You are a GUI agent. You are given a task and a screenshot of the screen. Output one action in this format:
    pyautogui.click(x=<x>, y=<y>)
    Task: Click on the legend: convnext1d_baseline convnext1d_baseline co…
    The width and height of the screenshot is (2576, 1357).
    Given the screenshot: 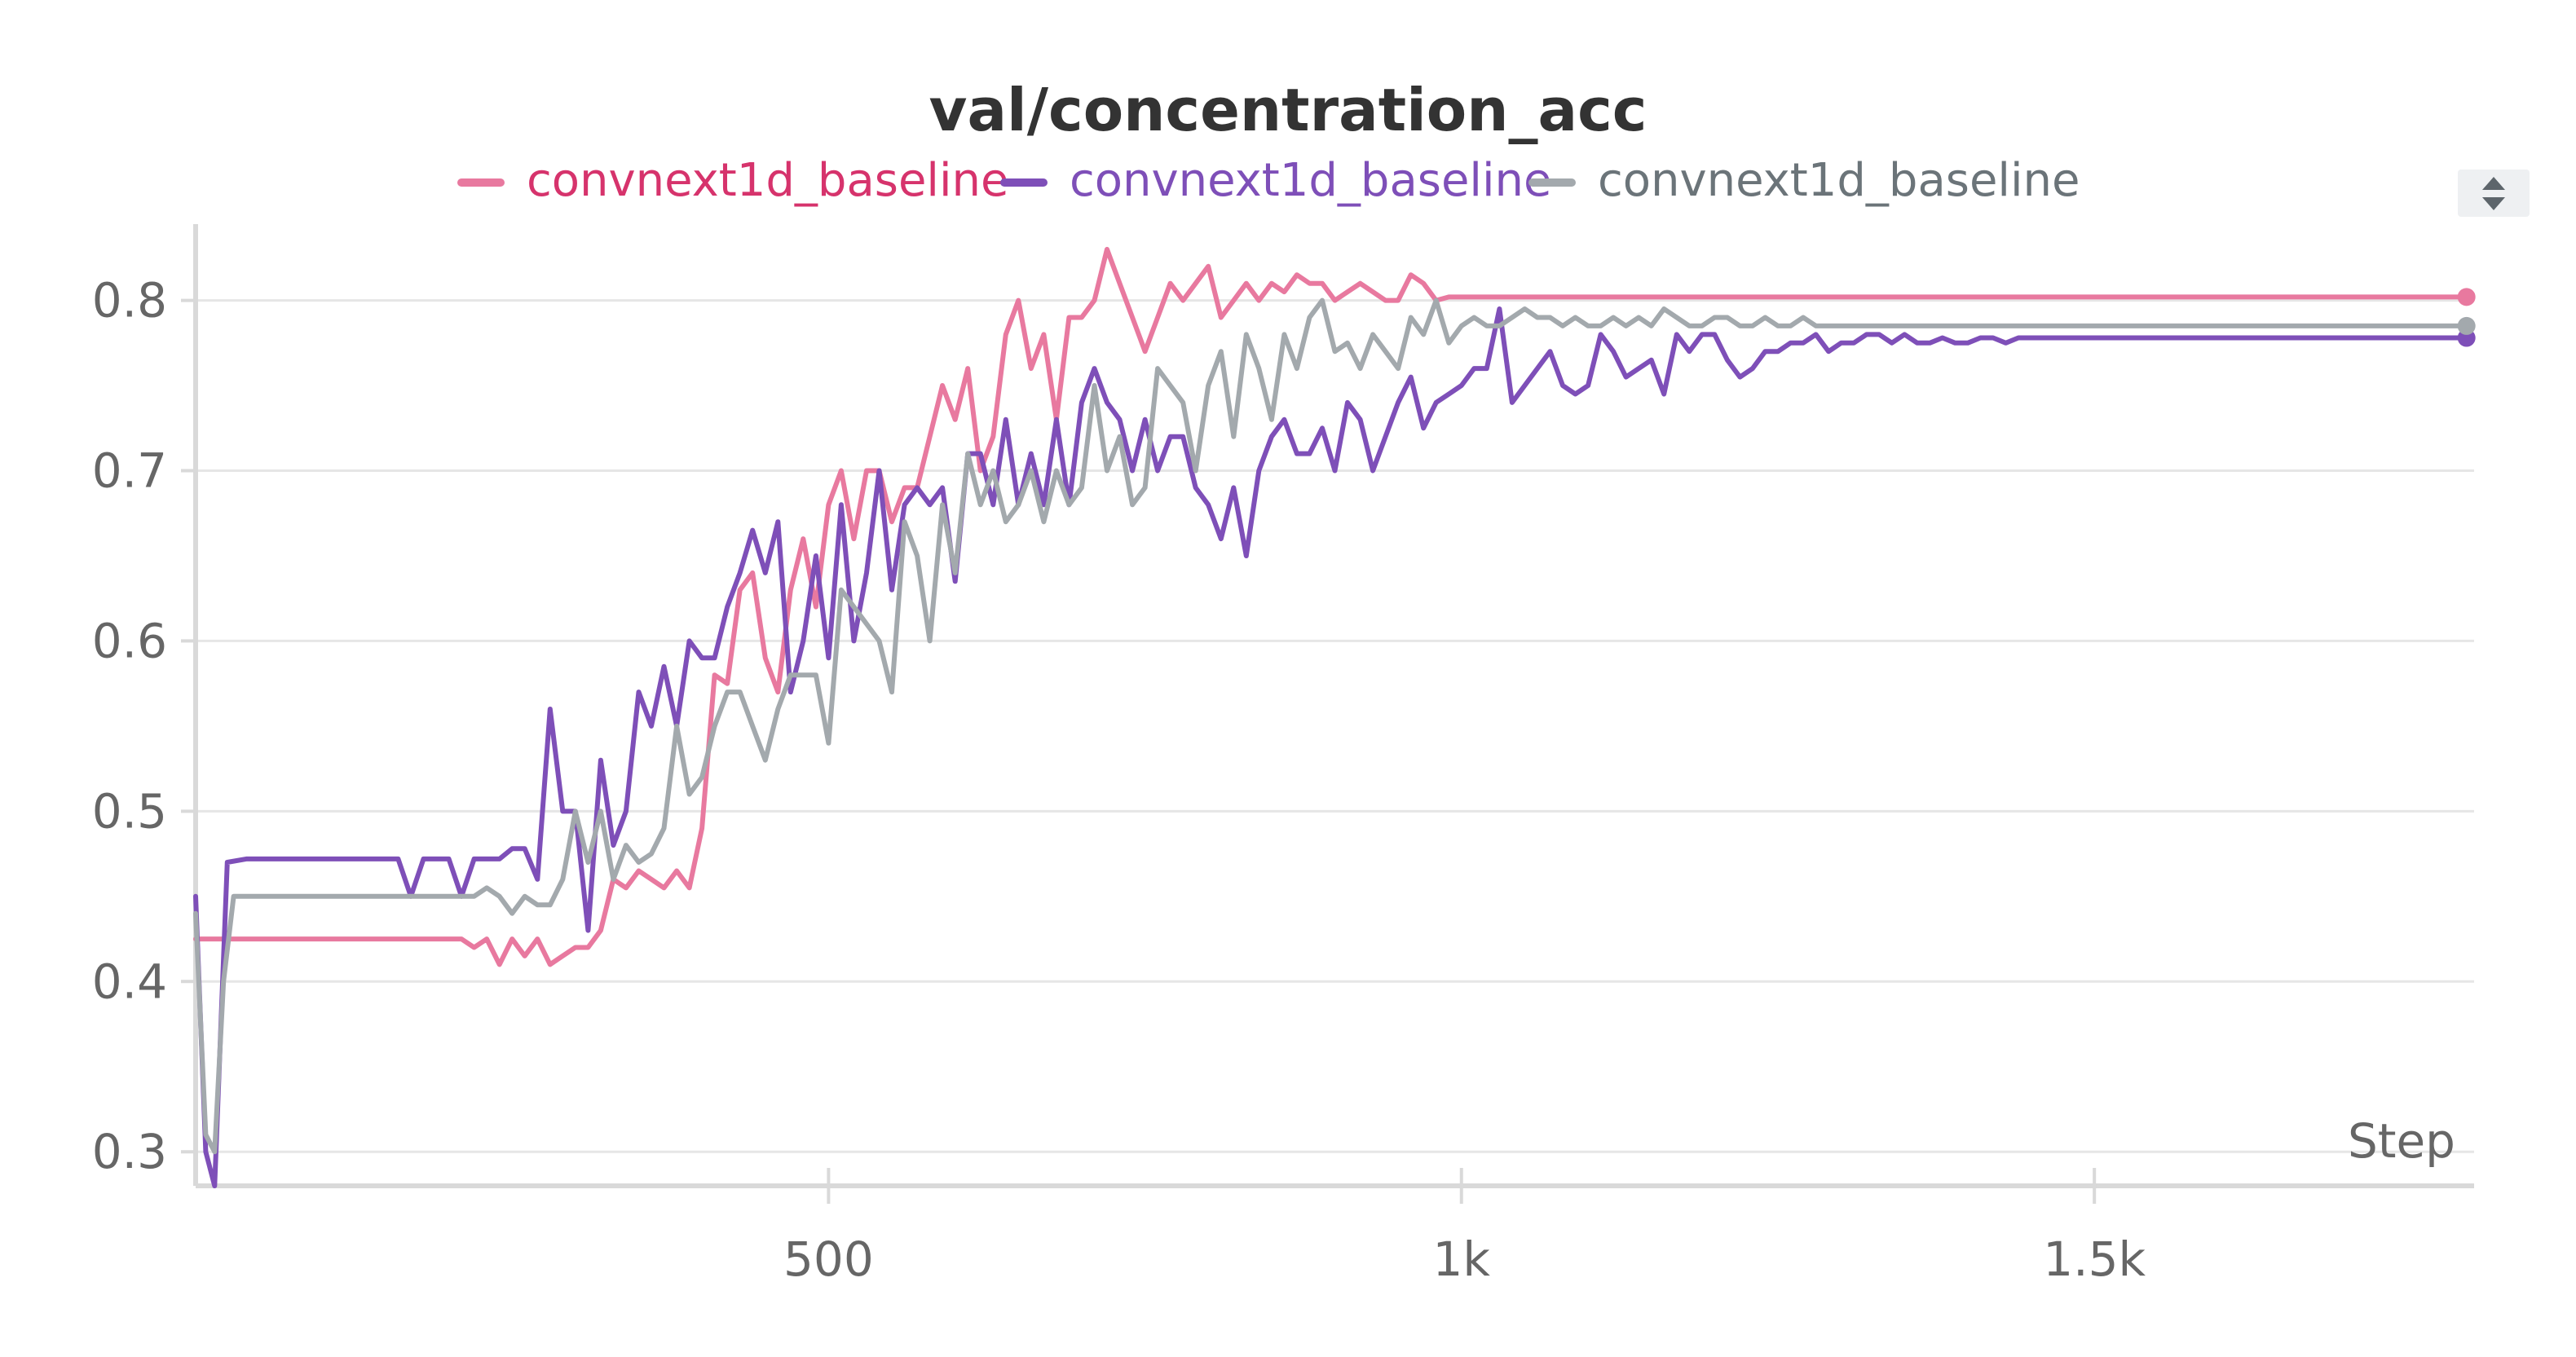 What is the action you would take?
    pyautogui.click(x=1268, y=180)
    